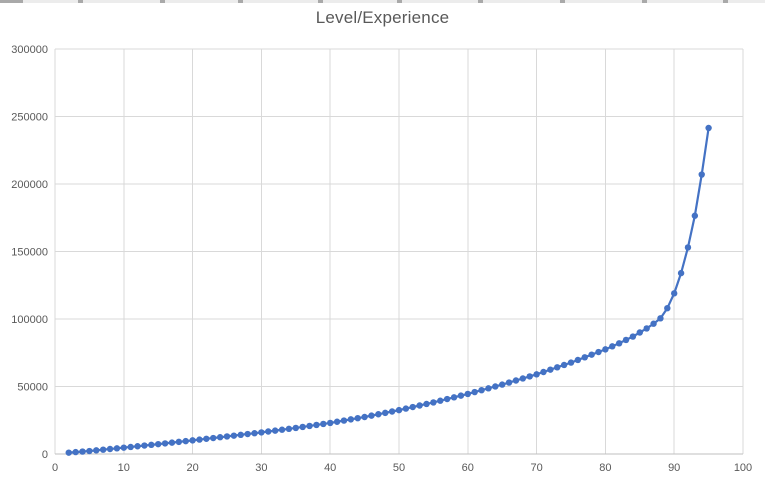 The image size is (765, 480). What do you see at coordinates (605, 468) in the screenshot?
I see `x-tick-label: 80` at bounding box center [605, 468].